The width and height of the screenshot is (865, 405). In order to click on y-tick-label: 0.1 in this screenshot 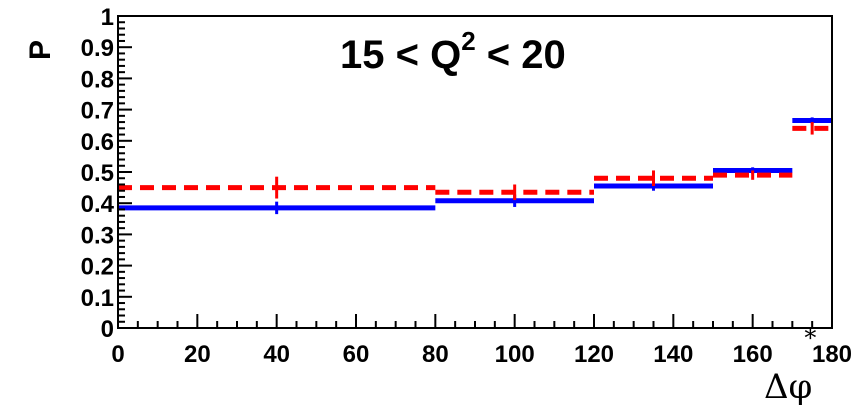, I will do `click(97, 298)`.